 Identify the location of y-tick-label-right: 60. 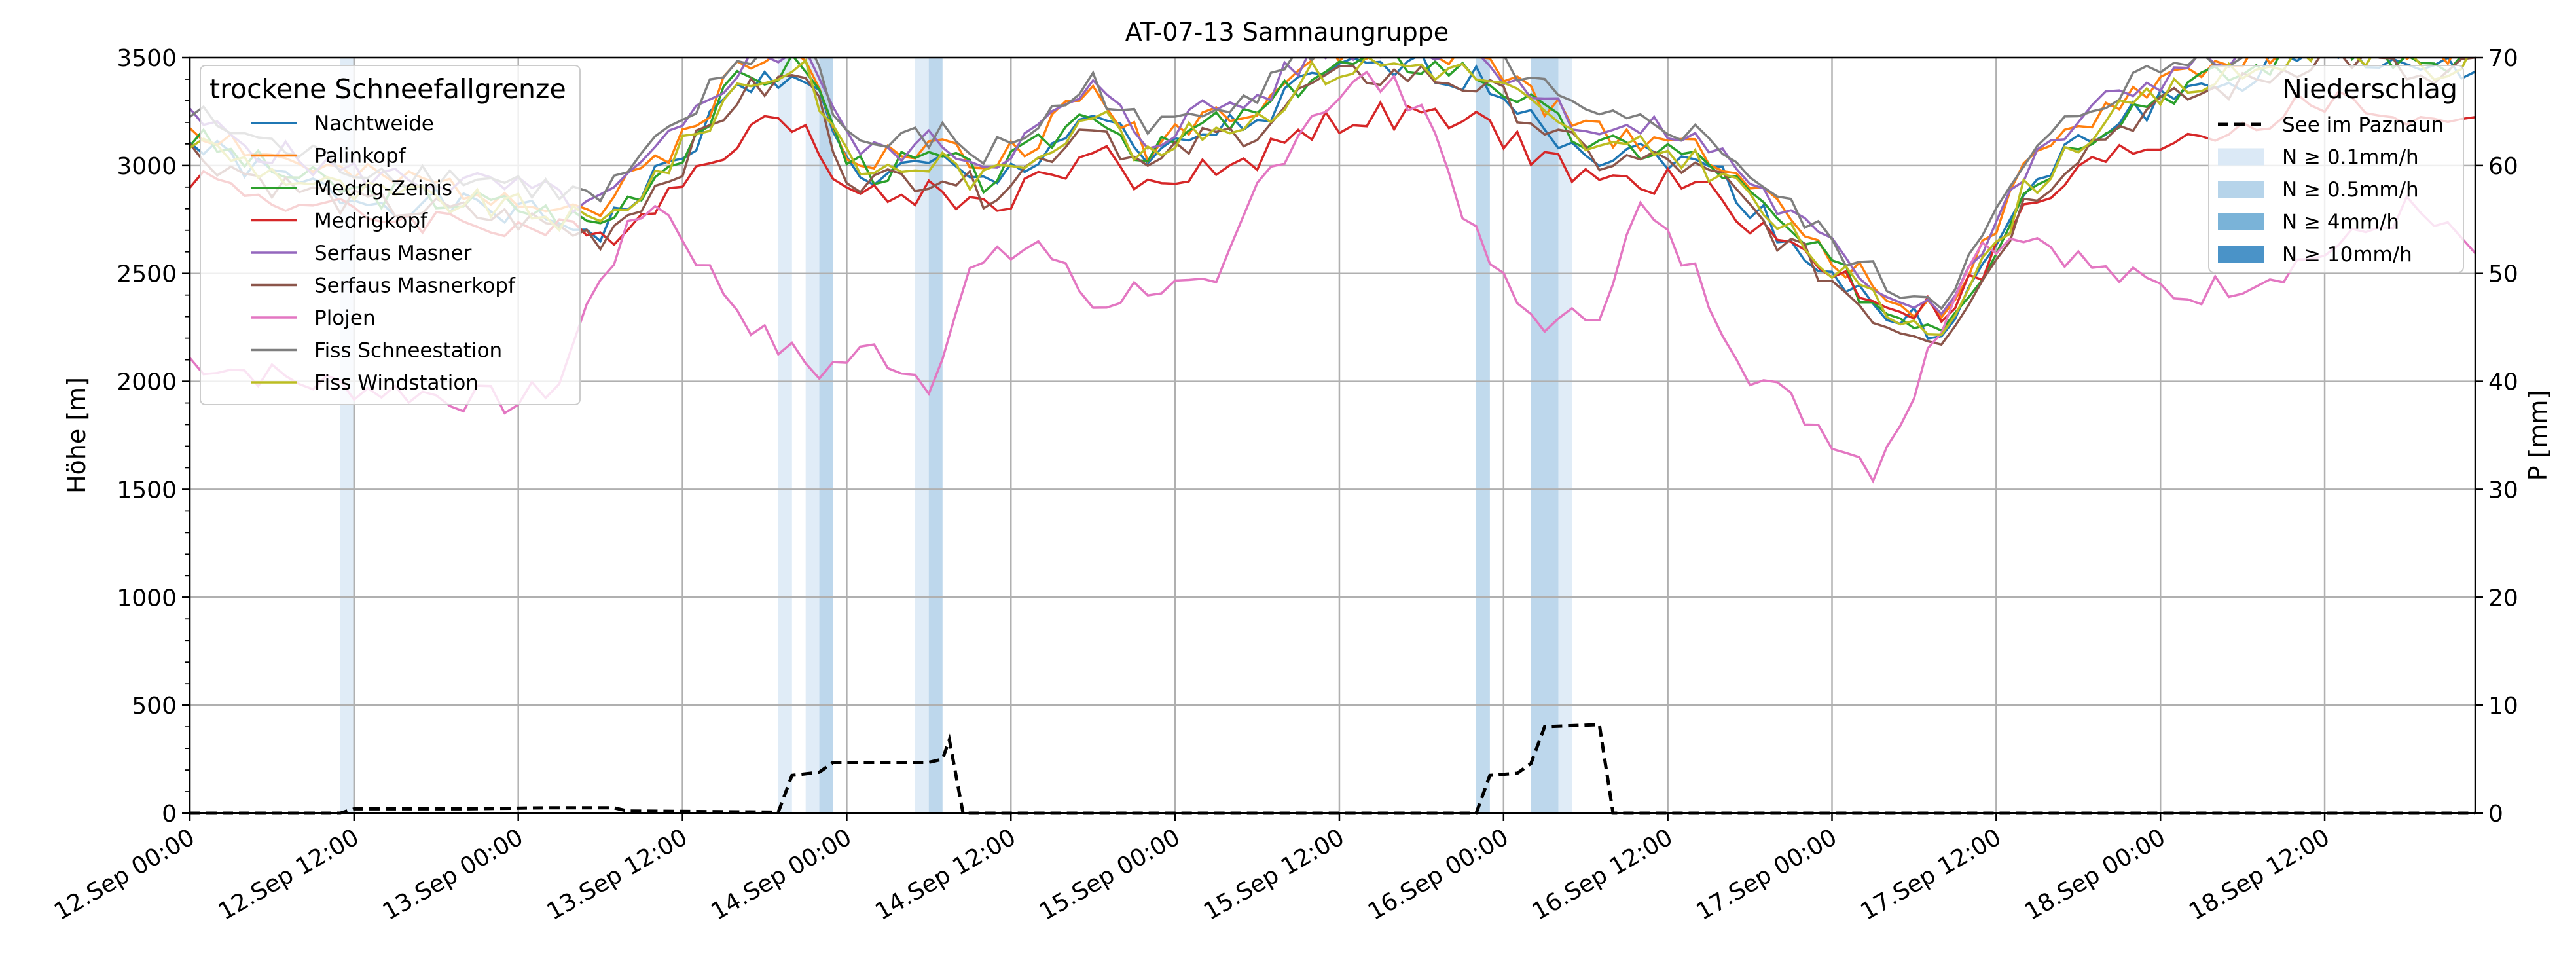
(2503, 166).